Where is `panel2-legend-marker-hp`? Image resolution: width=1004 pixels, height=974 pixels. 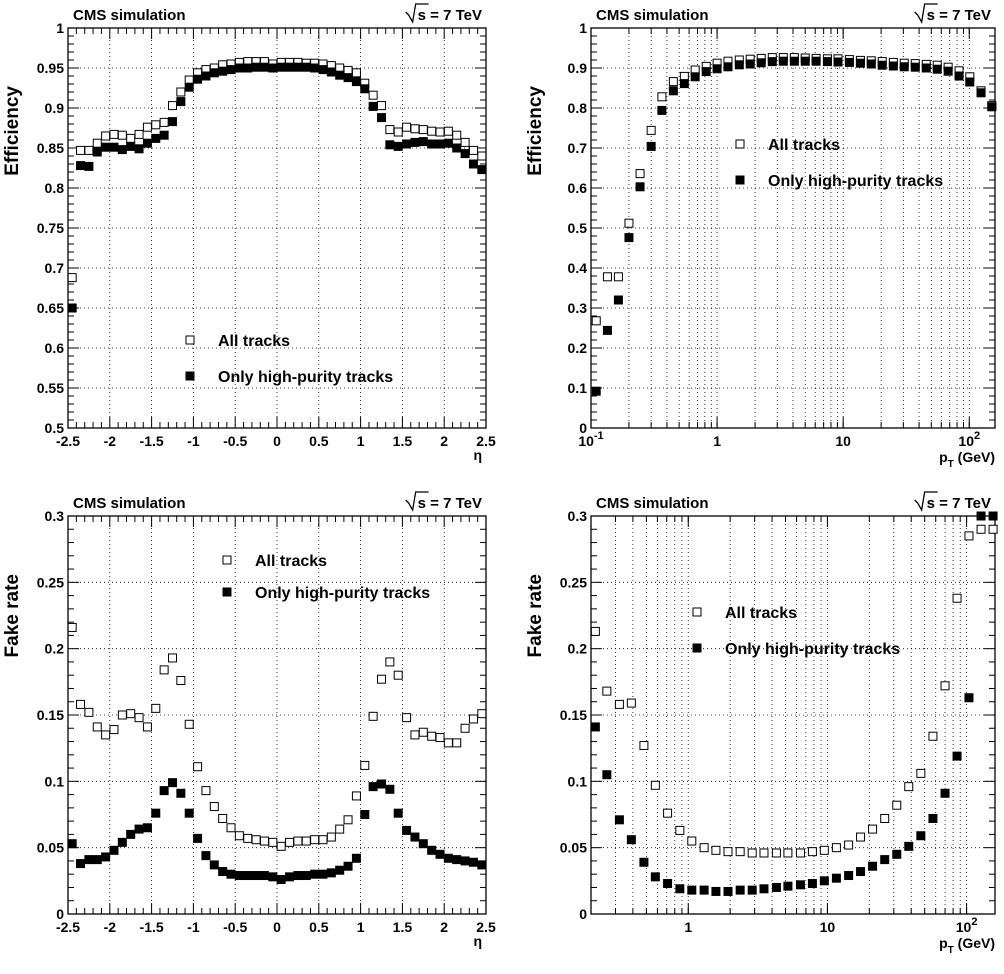
panel2-legend-marker-hp is located at coordinates (227, 592).